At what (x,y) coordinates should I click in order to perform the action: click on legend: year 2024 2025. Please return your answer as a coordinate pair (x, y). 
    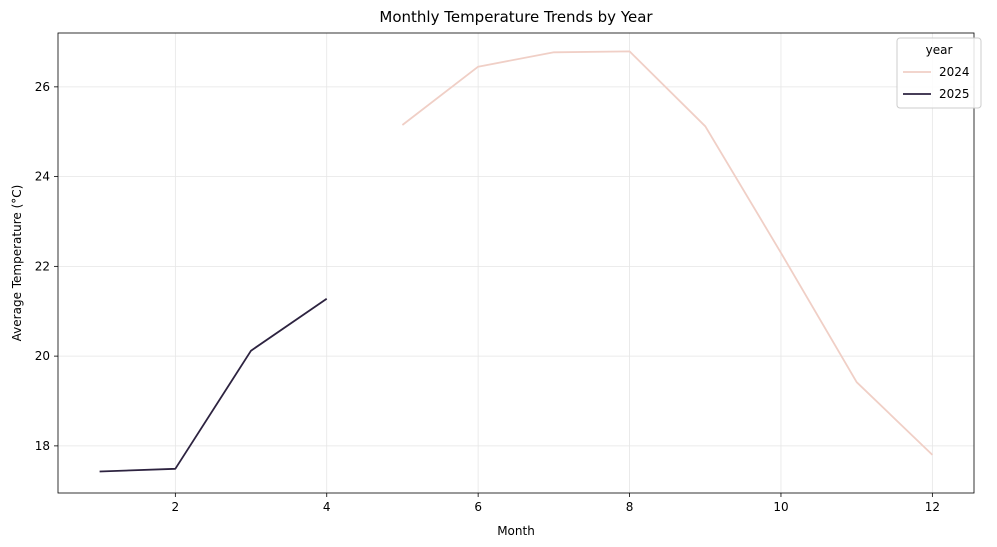
    Looking at the image, I should click on (939, 73).